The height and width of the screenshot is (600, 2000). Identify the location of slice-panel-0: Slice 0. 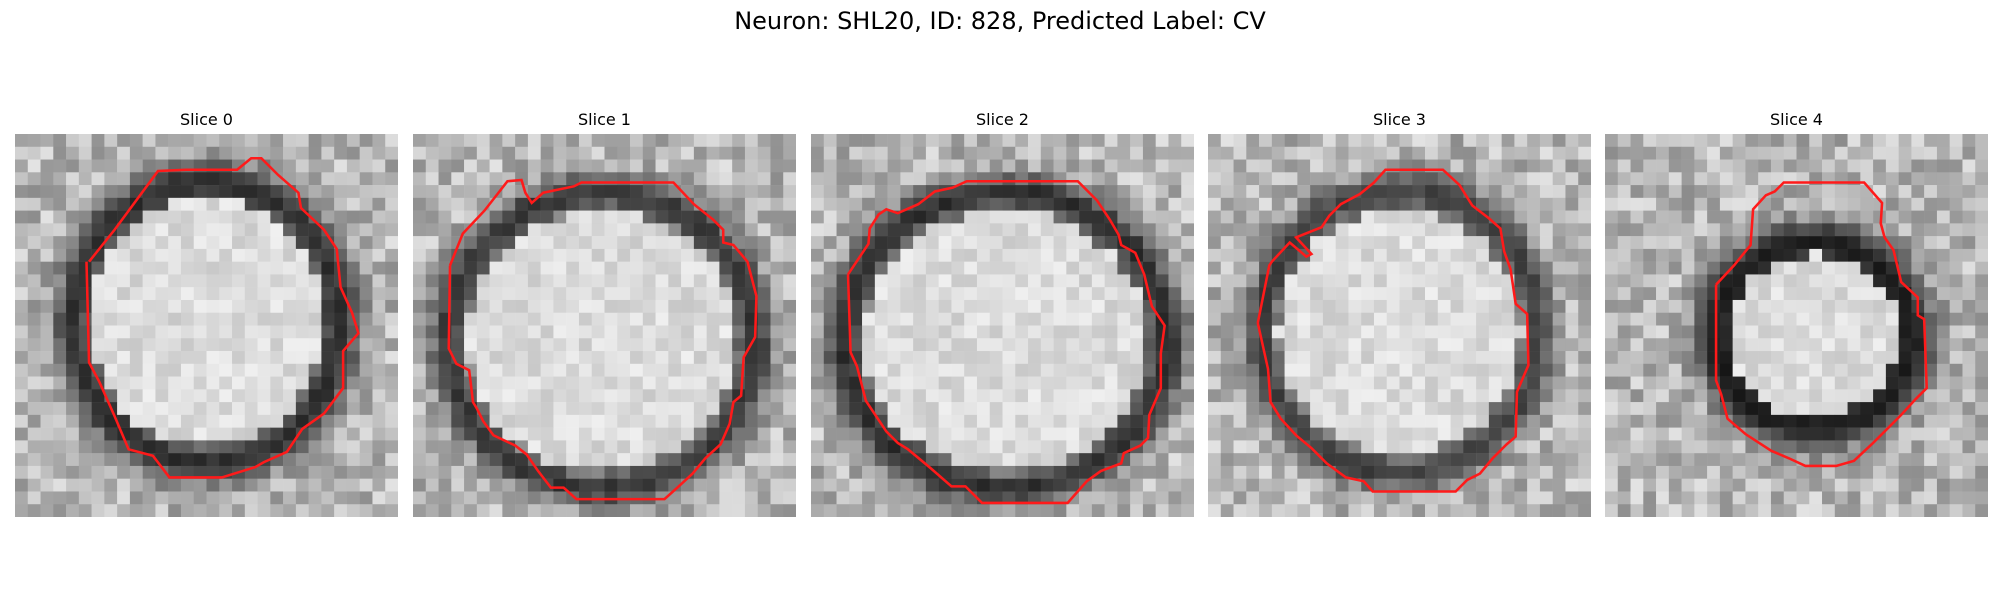
(206, 313).